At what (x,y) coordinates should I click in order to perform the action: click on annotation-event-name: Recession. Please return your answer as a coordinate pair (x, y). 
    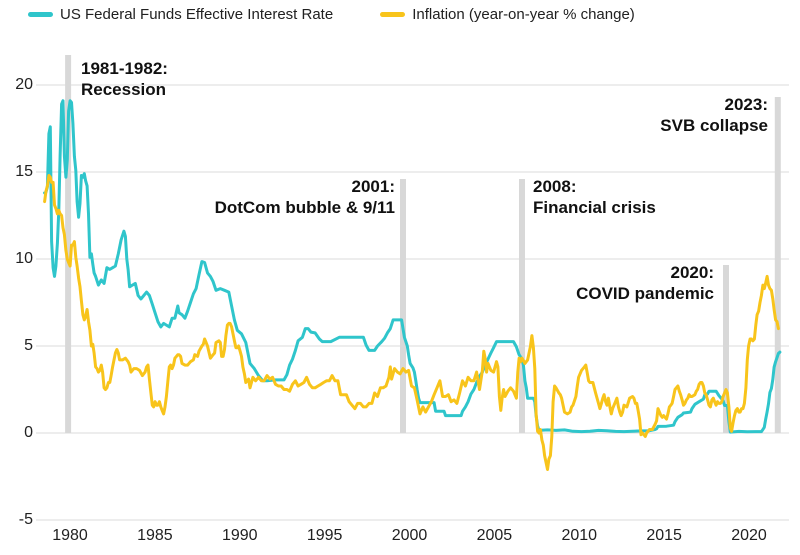
    Looking at the image, I should click on (124, 89).